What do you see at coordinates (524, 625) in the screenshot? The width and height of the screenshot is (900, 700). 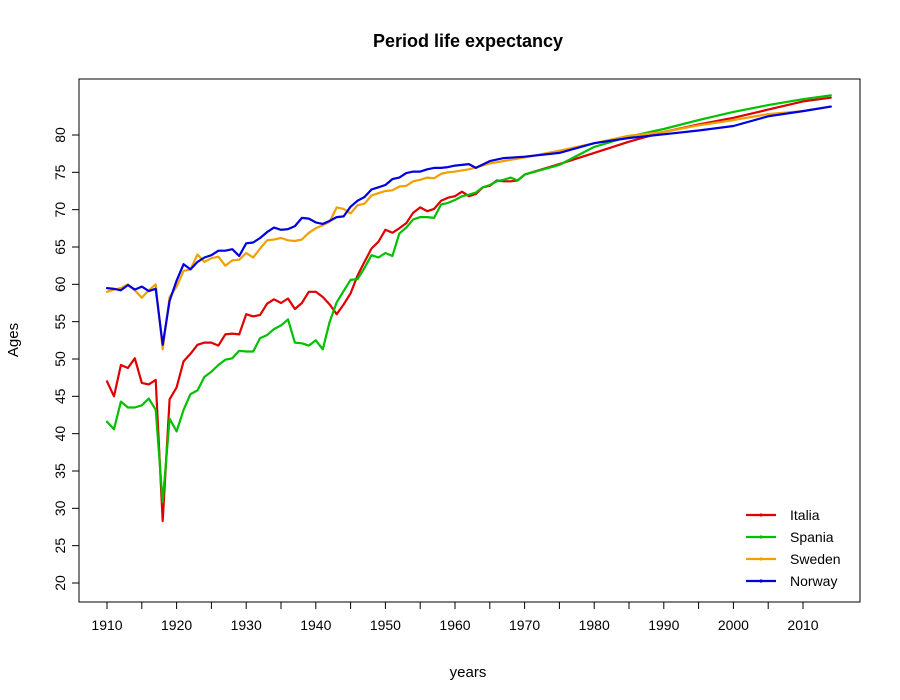 I see `x-tick-label: 1970` at bounding box center [524, 625].